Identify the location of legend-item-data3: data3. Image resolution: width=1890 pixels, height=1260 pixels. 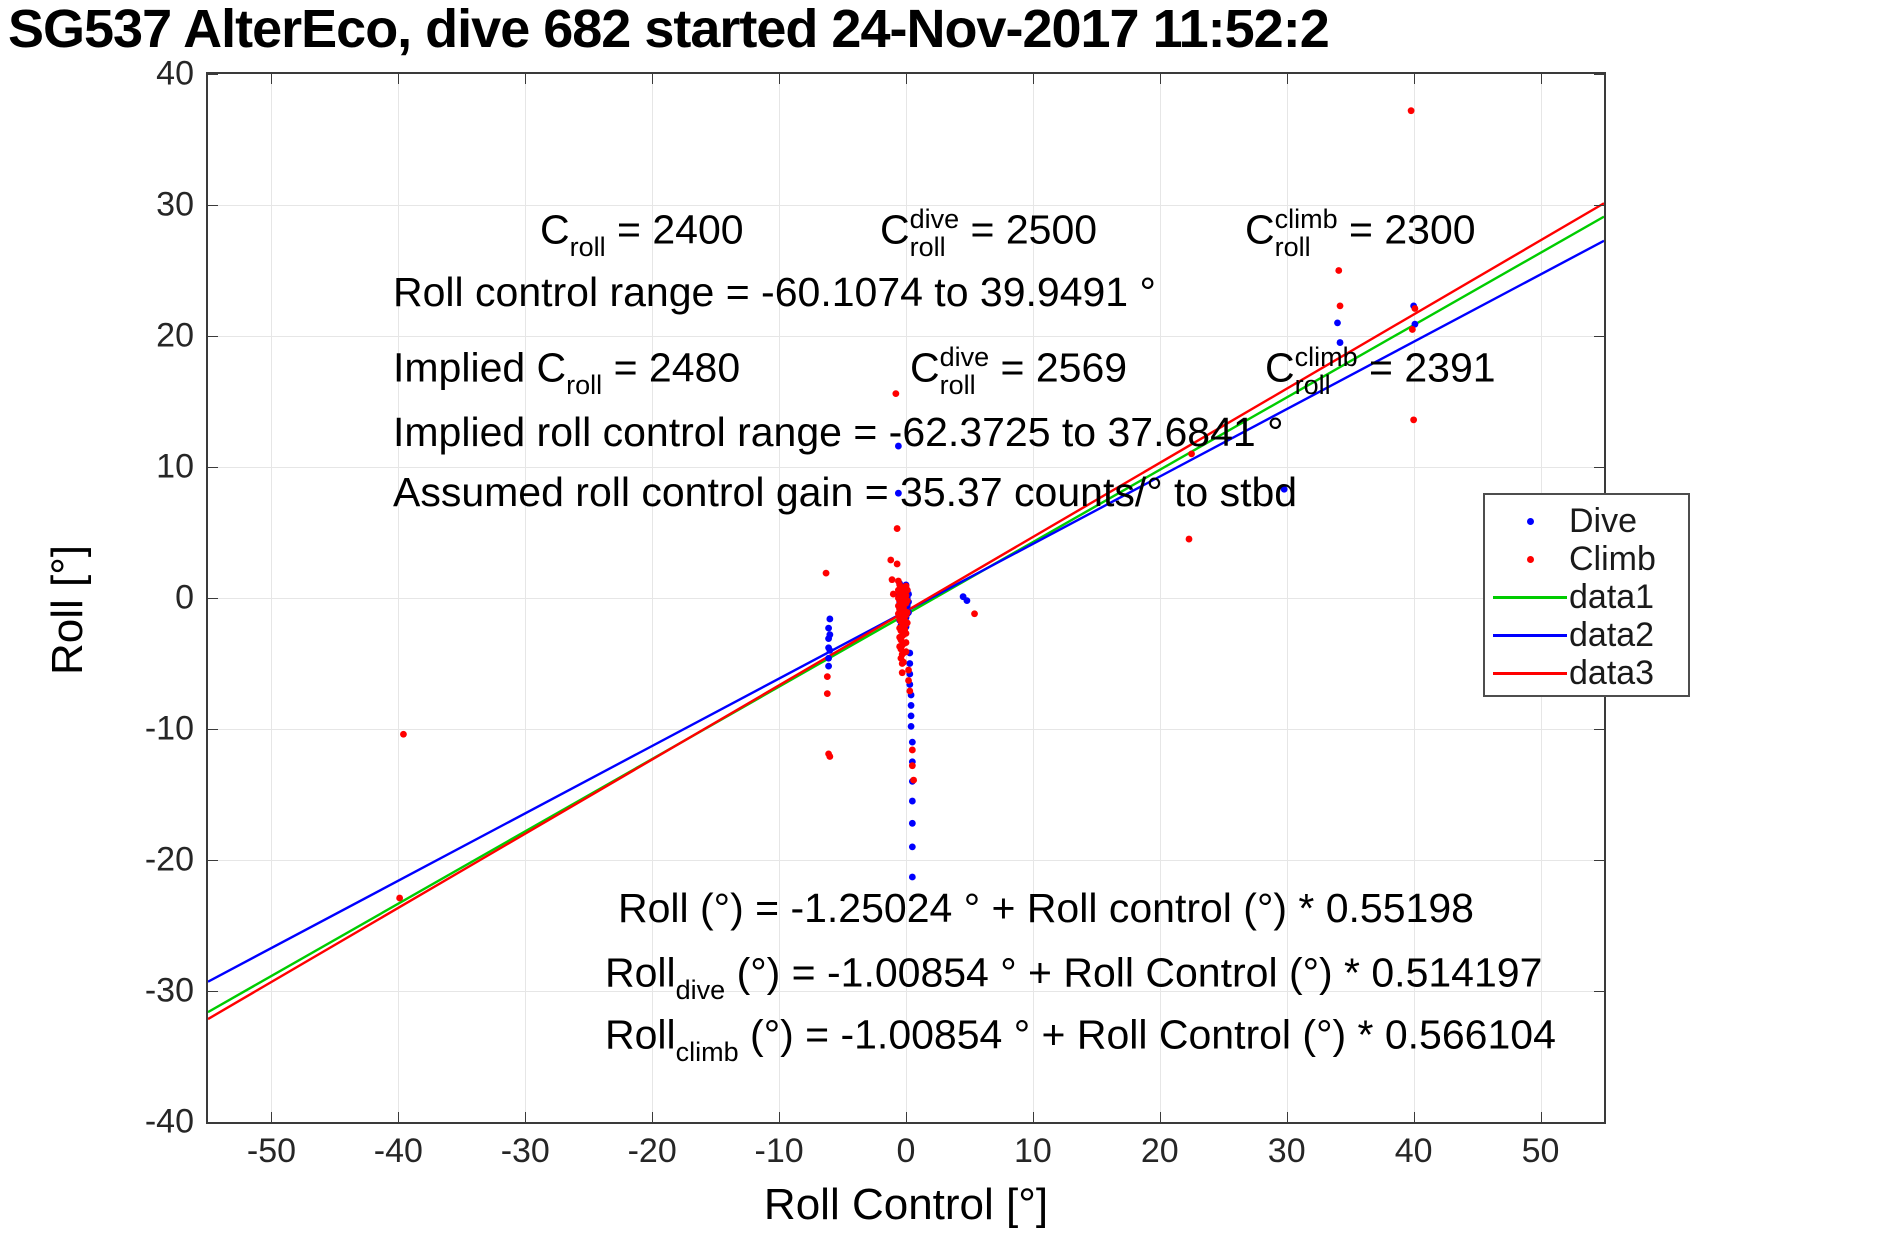
(1586, 673).